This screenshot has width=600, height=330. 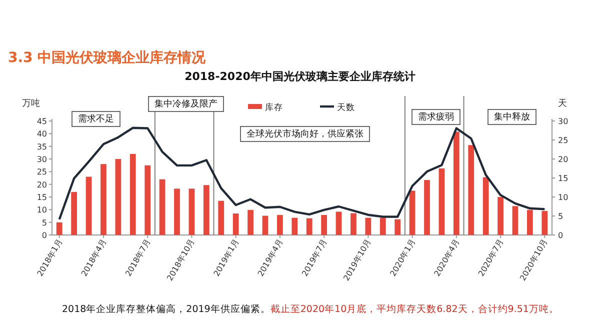 I want to click on y2-tick-label: 25, so click(x=563, y=140).